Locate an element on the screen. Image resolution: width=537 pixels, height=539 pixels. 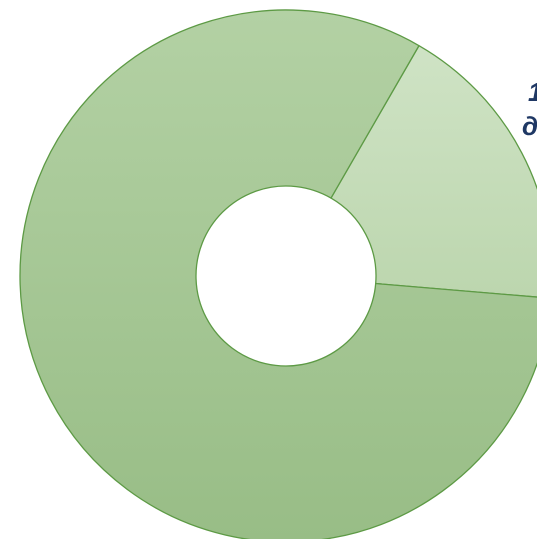
clipped-text-line-1: 1 is located at coordinates (532, 92).